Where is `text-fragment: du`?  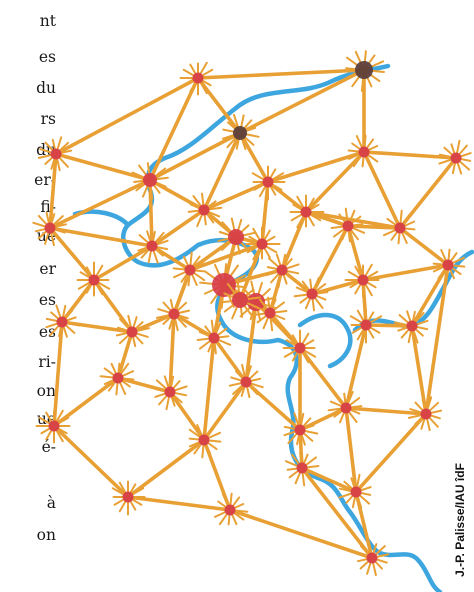 text-fragment: du is located at coordinates (46, 88).